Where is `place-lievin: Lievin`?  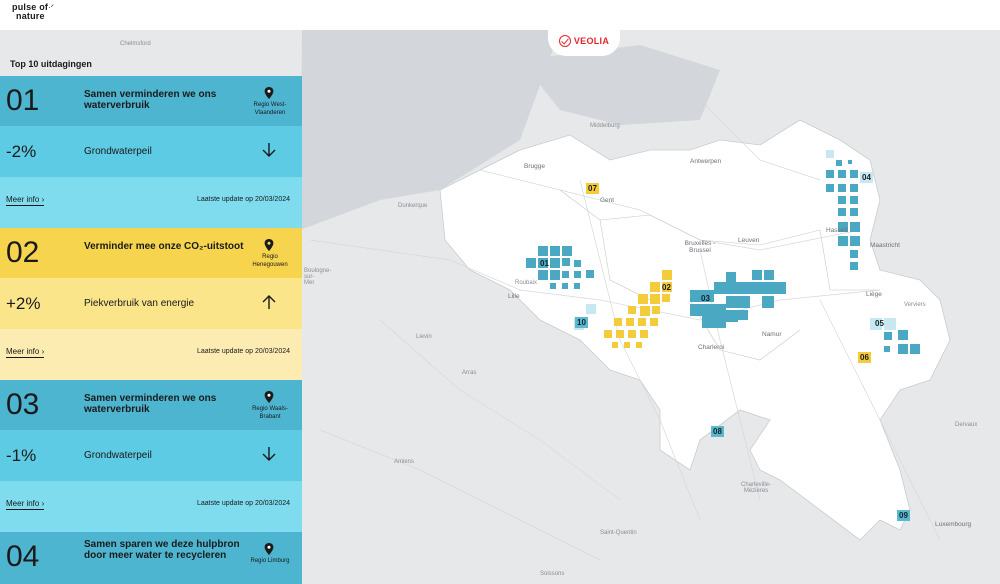 place-lievin: Lievin is located at coordinates (424, 337).